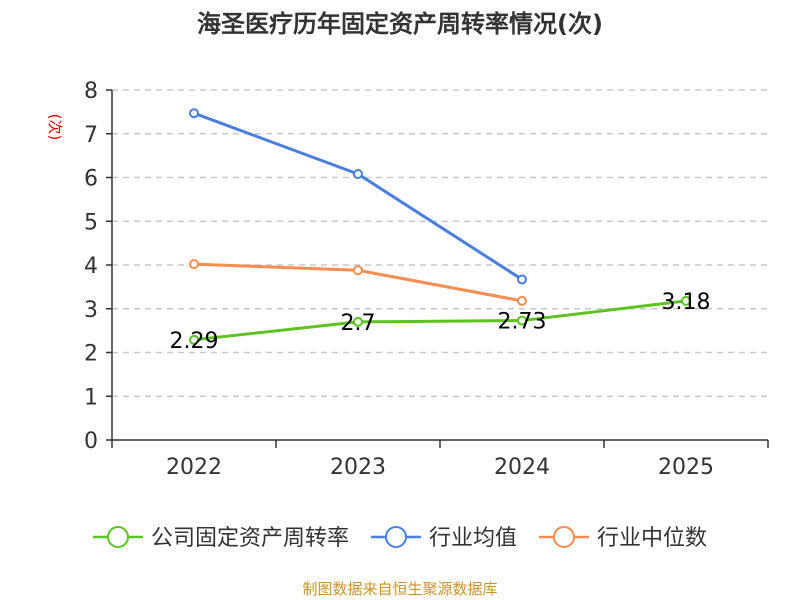  What do you see at coordinates (522, 467) in the screenshot?
I see `x-tick-label: 2024` at bounding box center [522, 467].